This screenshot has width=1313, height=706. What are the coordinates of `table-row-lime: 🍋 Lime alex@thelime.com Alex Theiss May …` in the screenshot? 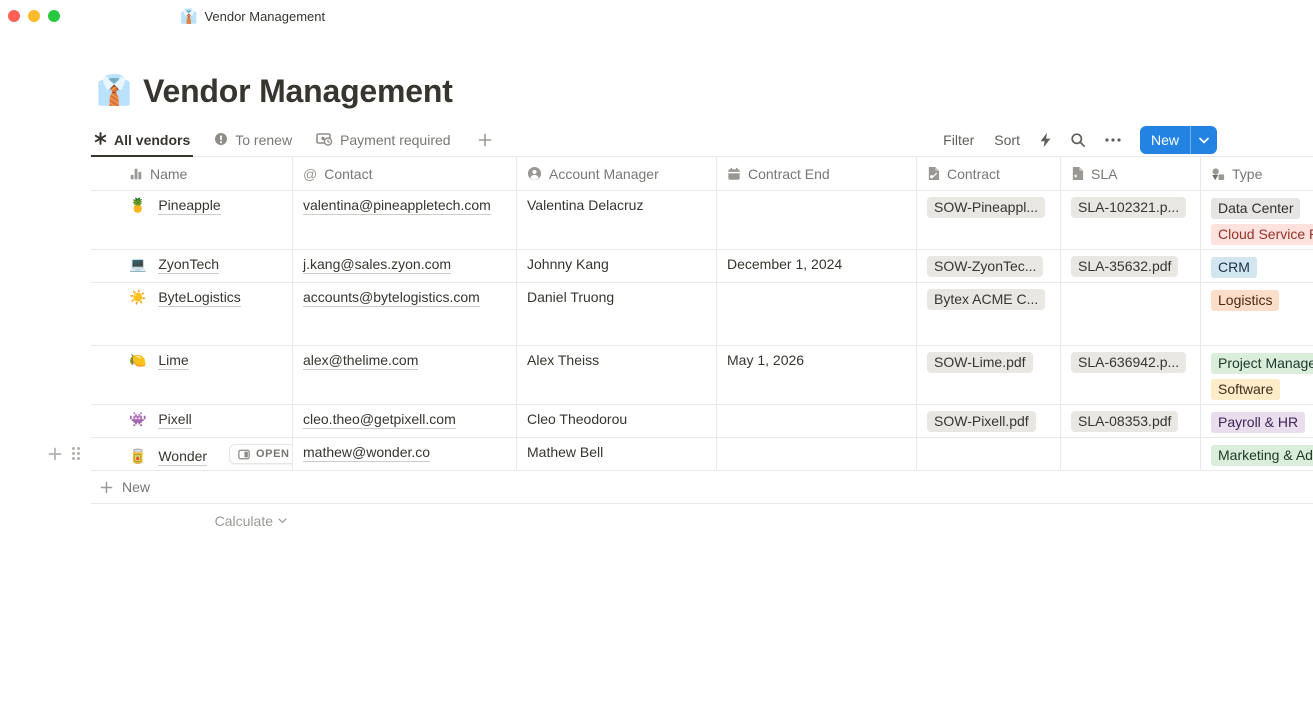 It's located at (702, 375).